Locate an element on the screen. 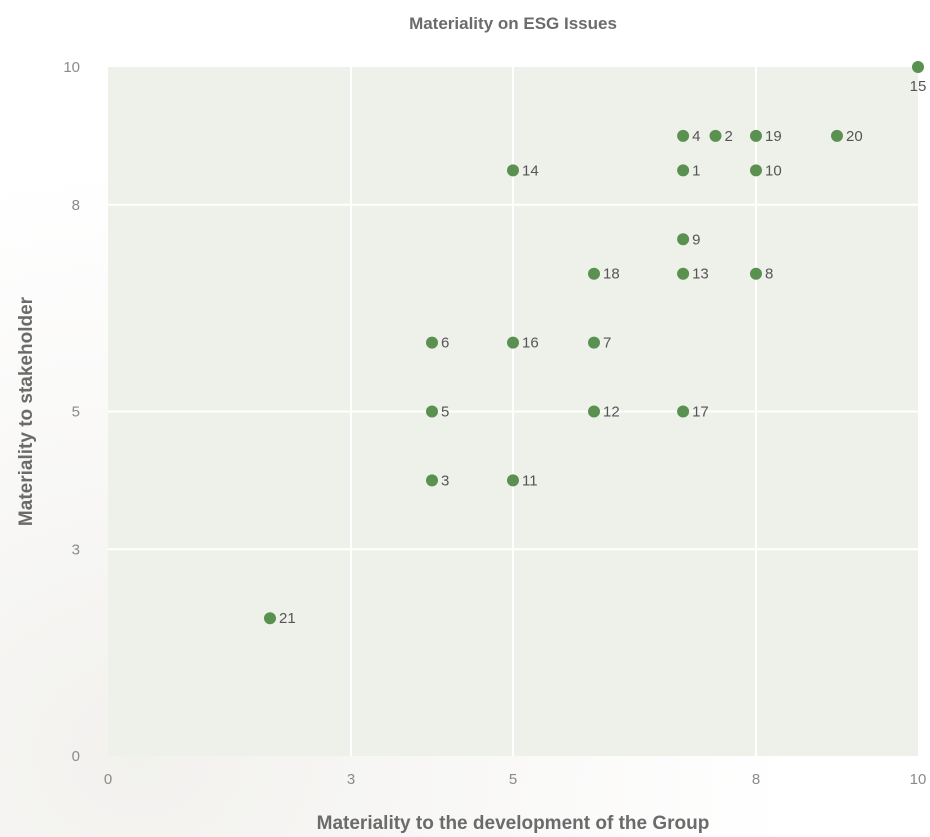 The height and width of the screenshot is (837, 930). point-label: 2 is located at coordinates (729, 136).